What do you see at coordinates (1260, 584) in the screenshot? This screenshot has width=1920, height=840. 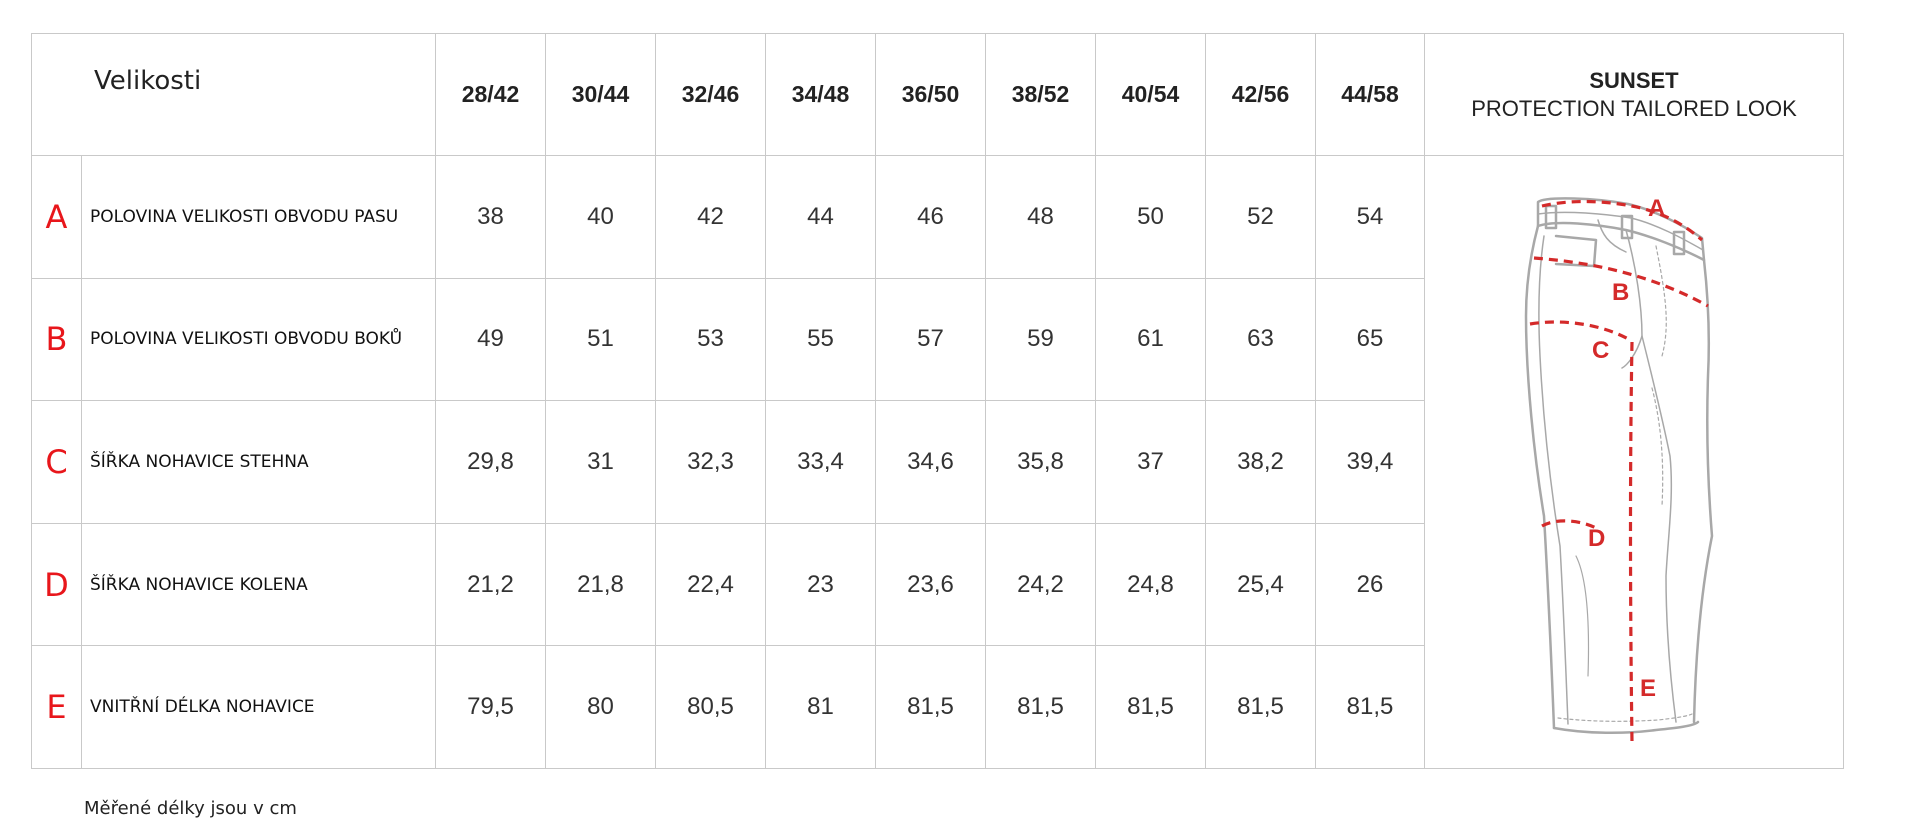 I see `measurement-value: 25,4` at bounding box center [1260, 584].